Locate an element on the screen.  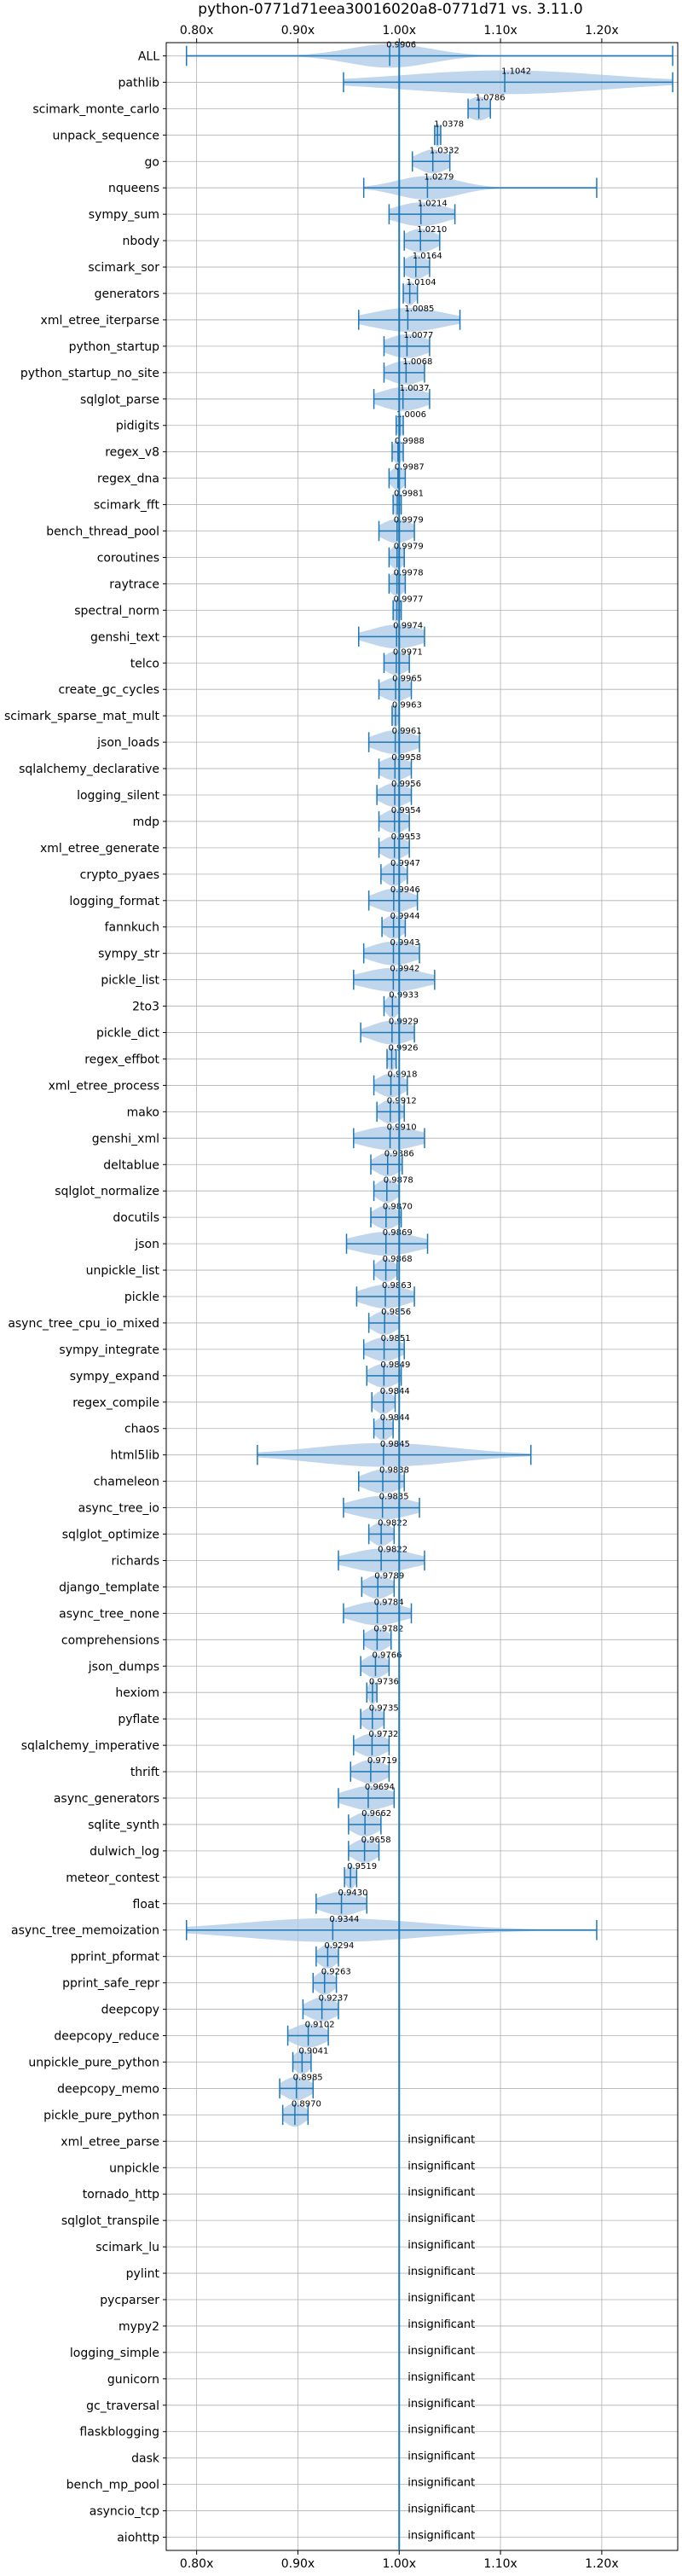
bottom-tick-label: 0.80x is located at coordinates (196, 2564).